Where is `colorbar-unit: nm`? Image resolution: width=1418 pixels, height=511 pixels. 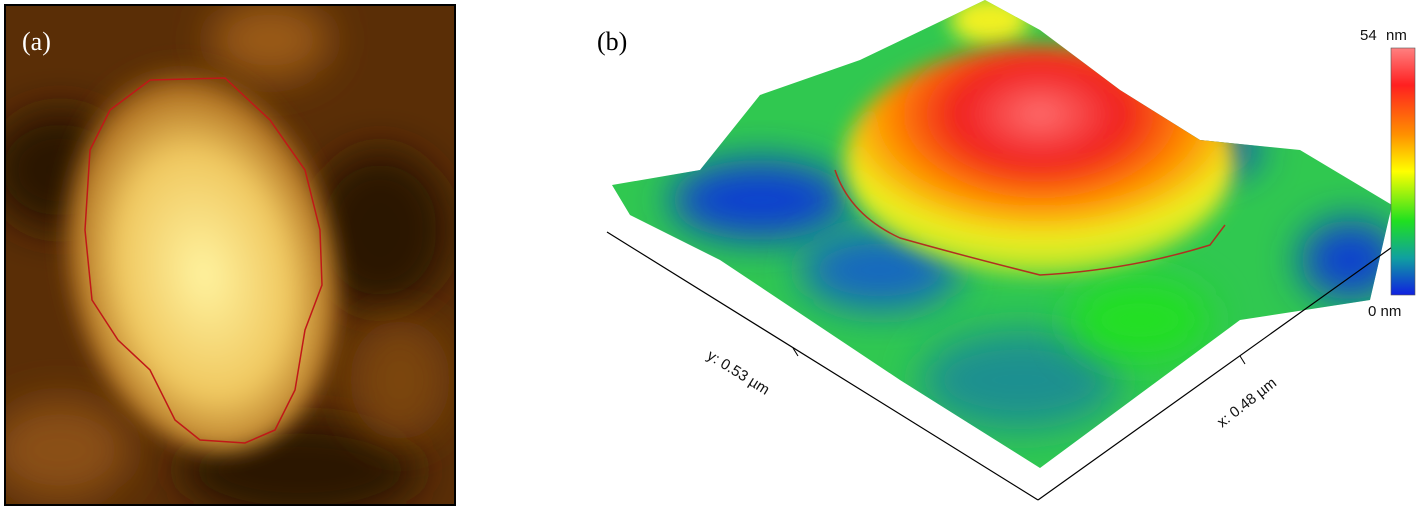
colorbar-unit: nm is located at coordinates (1396, 35).